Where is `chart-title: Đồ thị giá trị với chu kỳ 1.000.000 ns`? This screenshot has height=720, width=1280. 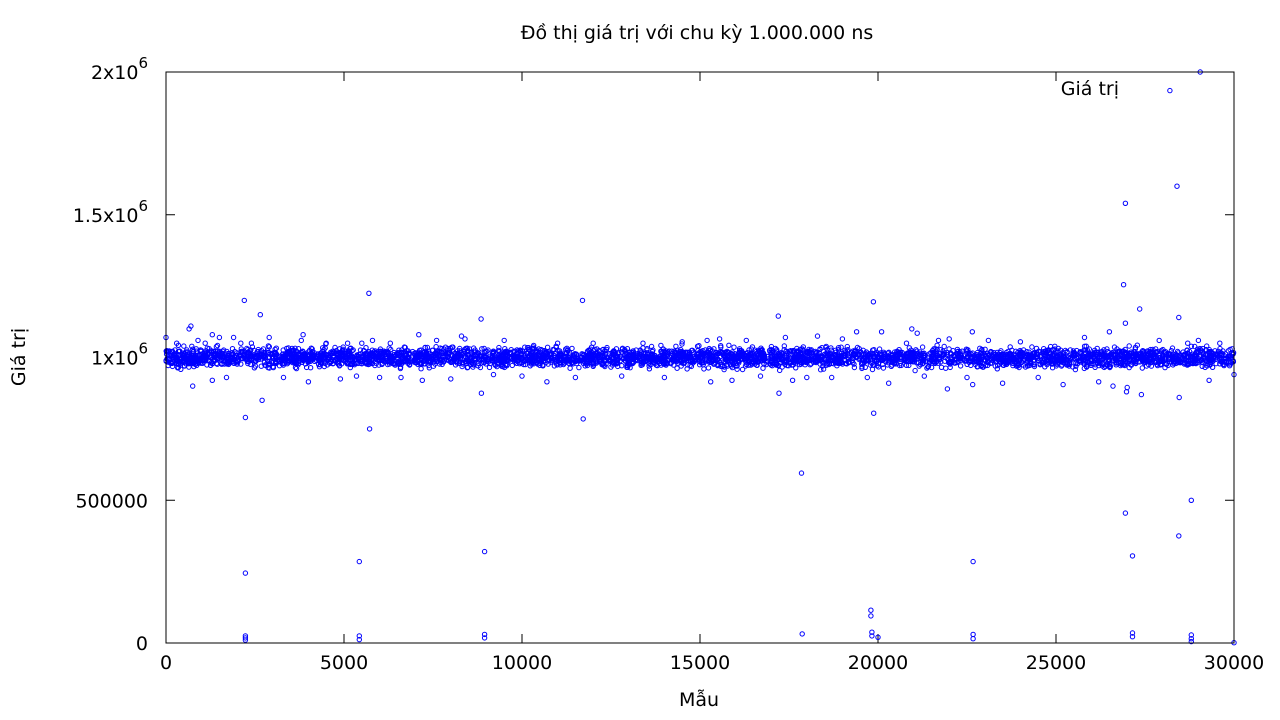
chart-title: Đồ thị giá trị với chu kỳ 1.000.000 ns is located at coordinates (697, 33).